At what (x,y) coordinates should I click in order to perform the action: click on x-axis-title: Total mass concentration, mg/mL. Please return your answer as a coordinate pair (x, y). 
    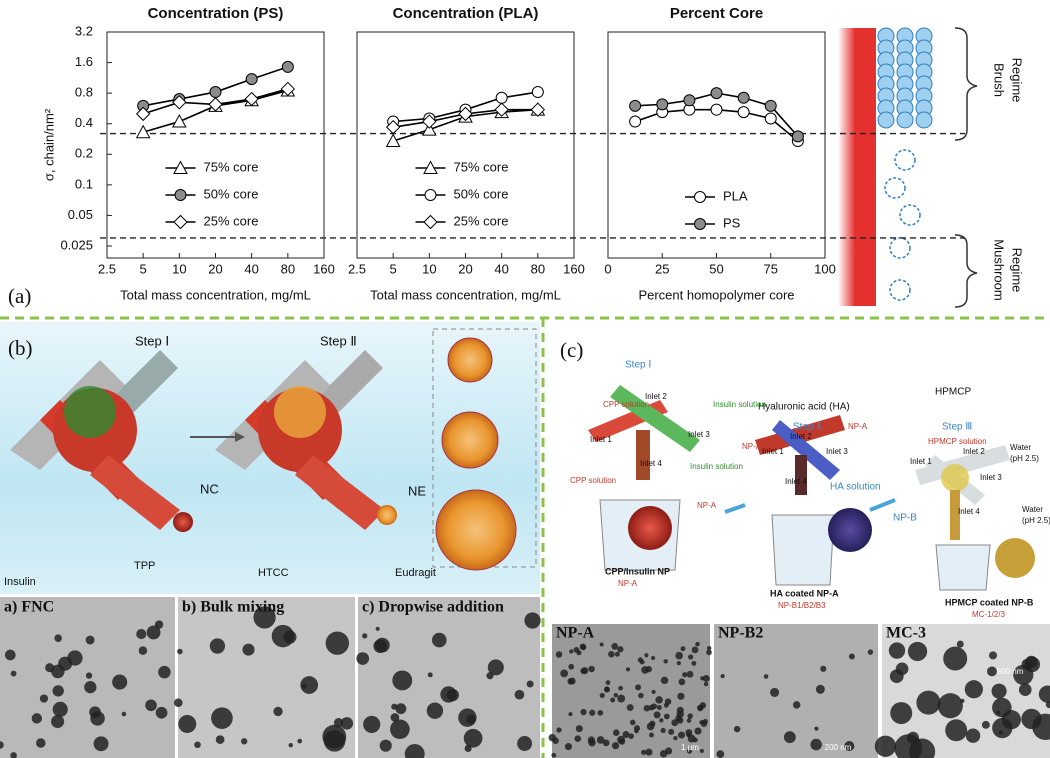
    Looking at the image, I should click on (465, 294).